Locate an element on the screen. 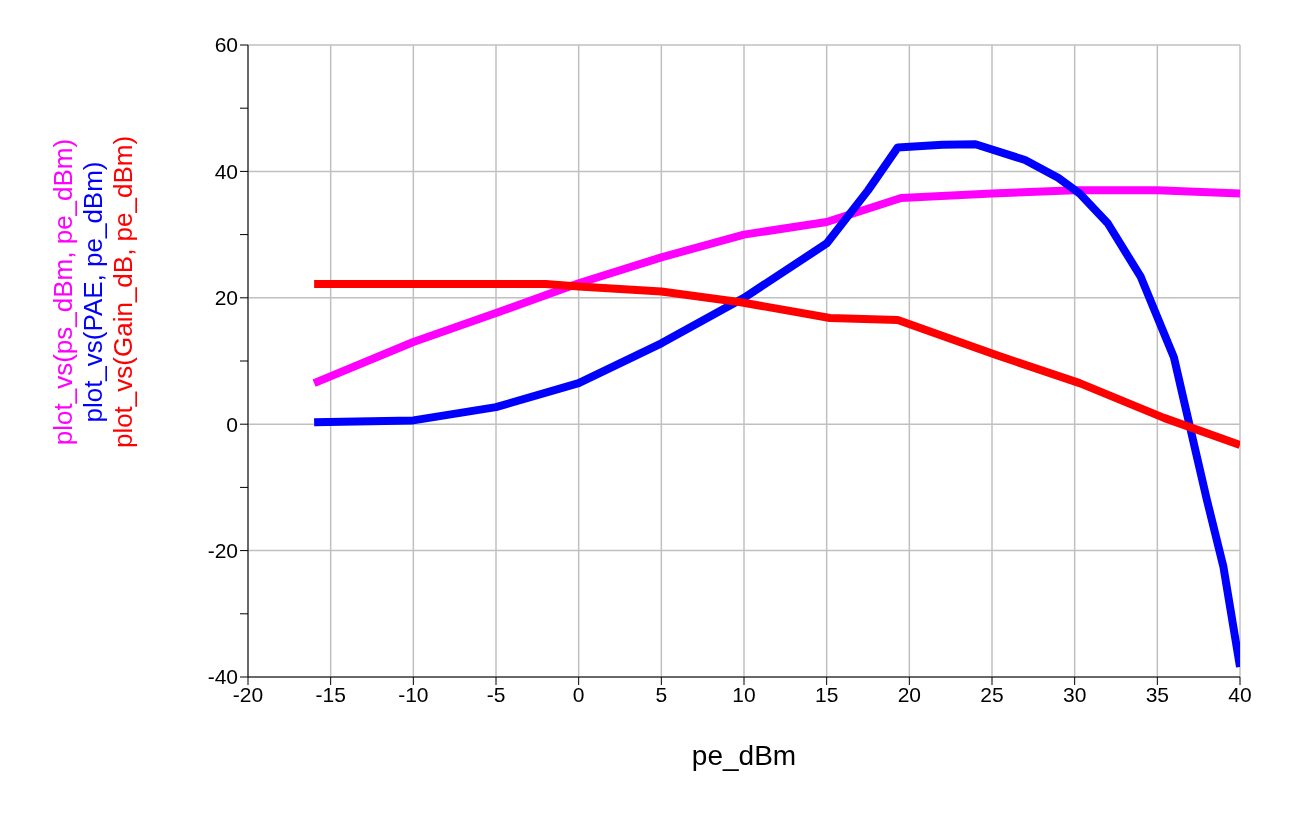 The image size is (1300, 827). x-tick-label: 35 is located at coordinates (1157, 694).